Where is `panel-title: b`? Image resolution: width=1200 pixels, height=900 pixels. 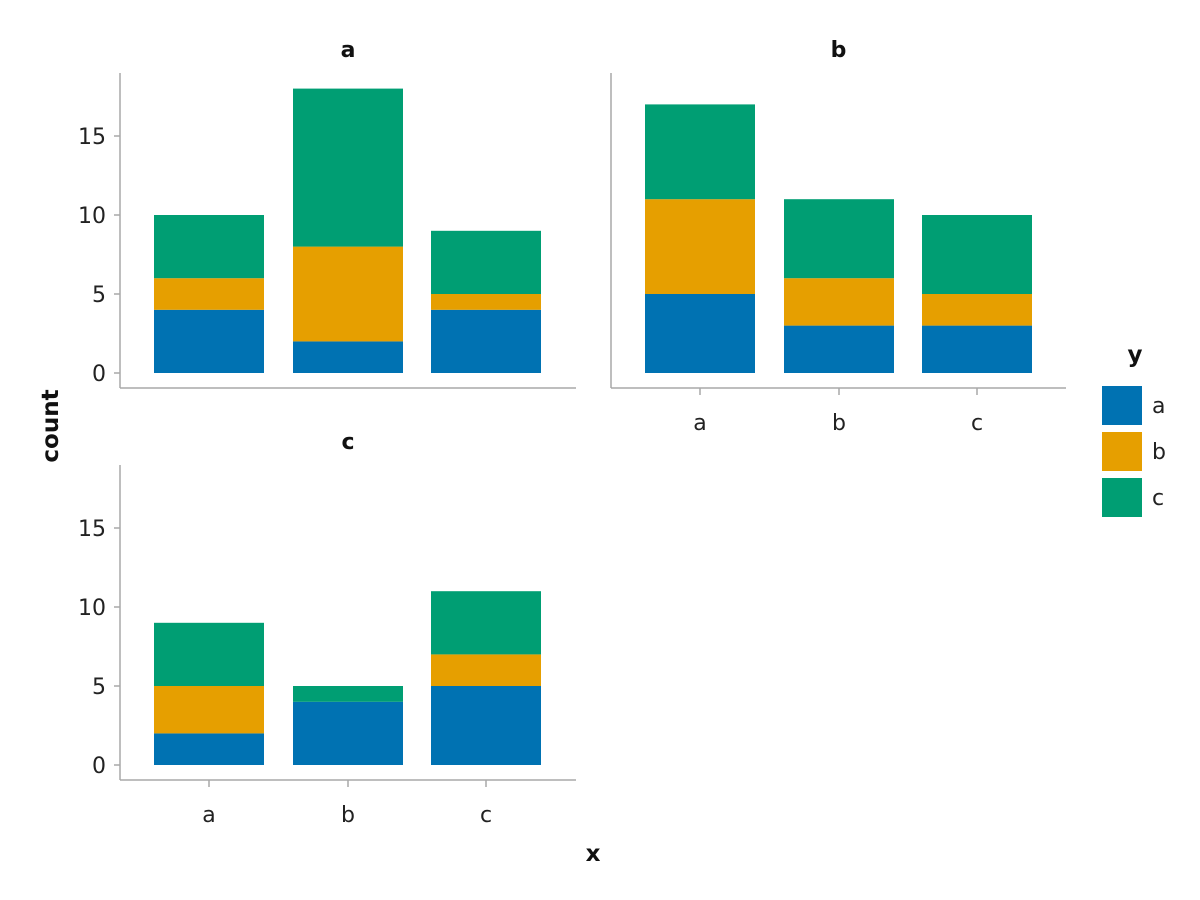 panel-title: b is located at coordinates (839, 50).